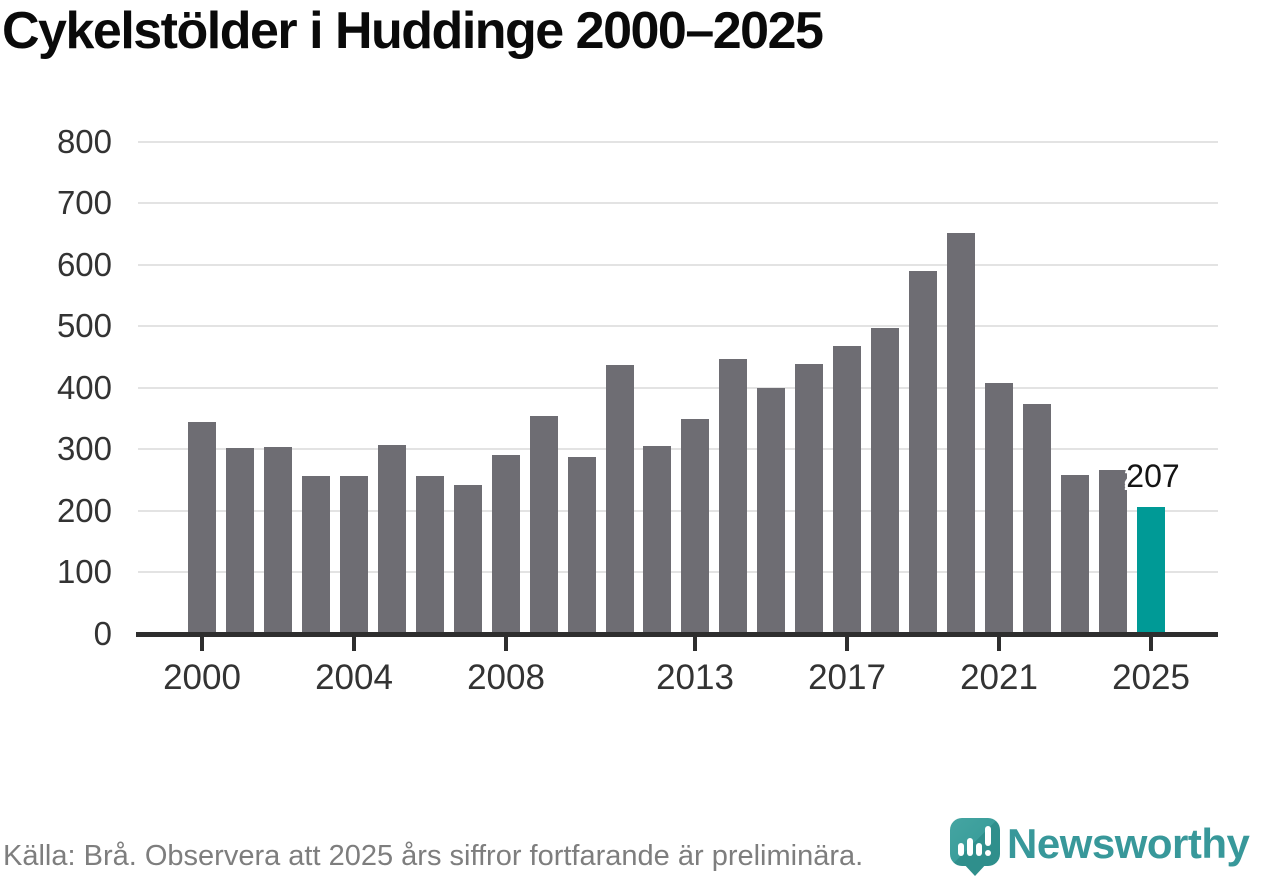  What do you see at coordinates (316, 555) in the screenshot?
I see `bar-2003` at bounding box center [316, 555].